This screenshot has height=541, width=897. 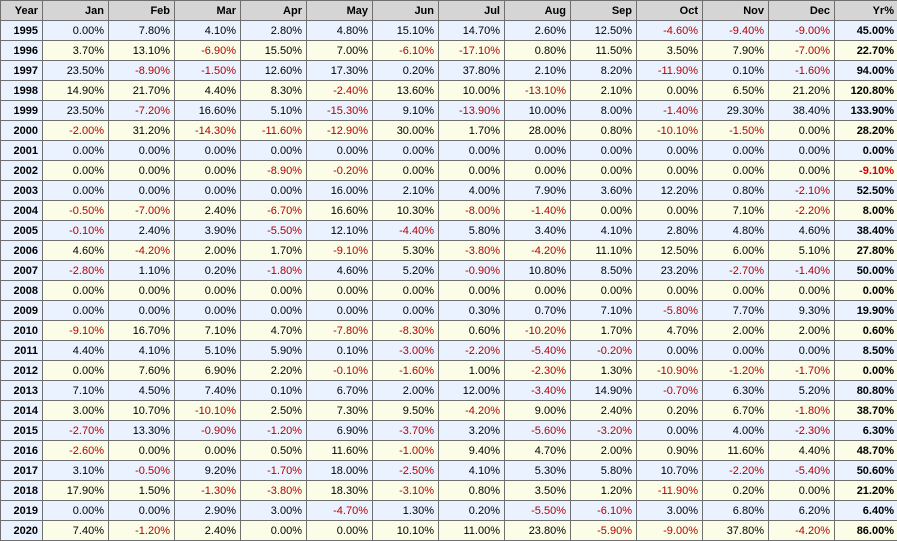 What do you see at coordinates (801, 310) in the screenshot?
I see `monthly-return-cell: 9.30%` at bounding box center [801, 310].